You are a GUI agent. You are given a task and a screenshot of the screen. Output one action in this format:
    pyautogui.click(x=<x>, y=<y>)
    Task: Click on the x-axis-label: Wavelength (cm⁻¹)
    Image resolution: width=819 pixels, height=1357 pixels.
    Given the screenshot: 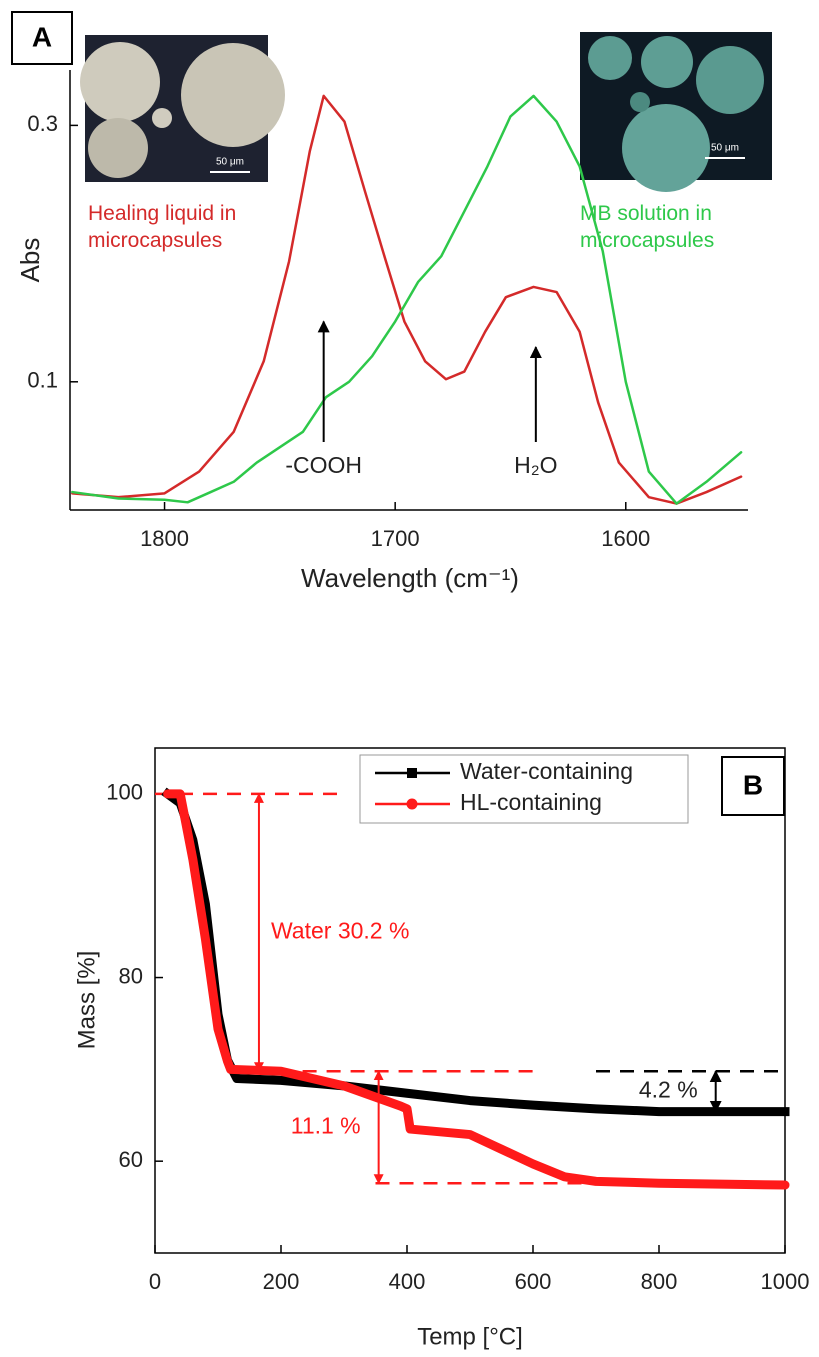 What is the action you would take?
    pyautogui.click(x=410, y=578)
    